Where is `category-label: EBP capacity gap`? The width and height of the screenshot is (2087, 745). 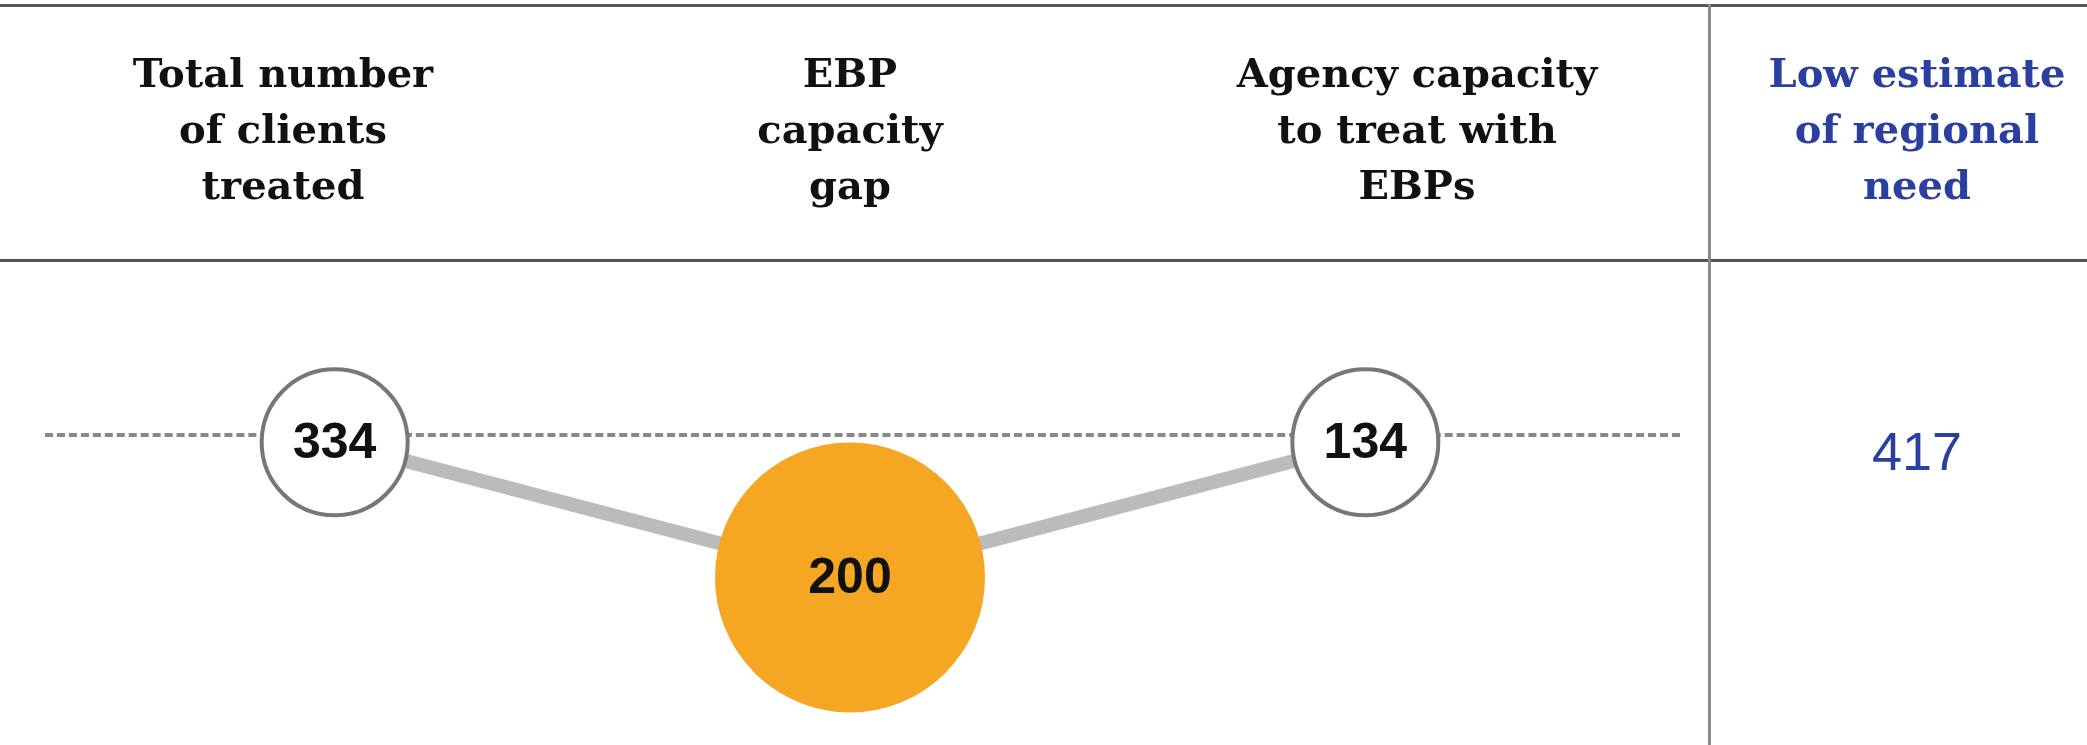
category-label: EBP capacity gap is located at coordinates (850, 129).